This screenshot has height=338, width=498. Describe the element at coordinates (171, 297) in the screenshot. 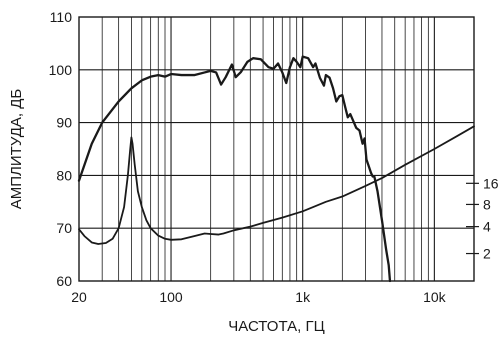

I see `x-tick-label: 100` at that location.